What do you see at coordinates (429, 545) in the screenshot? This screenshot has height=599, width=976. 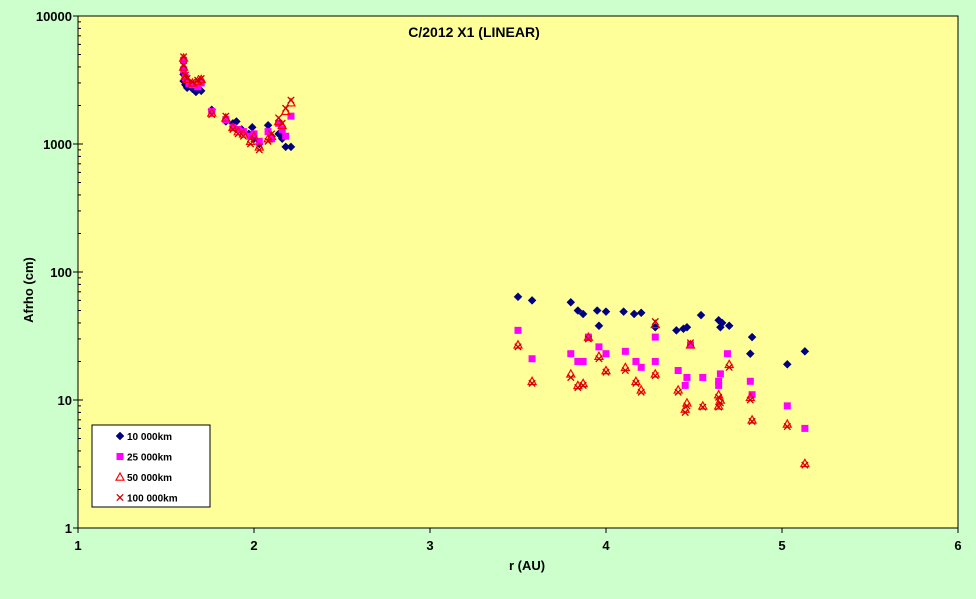 I see `x-tick-label: 3` at bounding box center [429, 545].